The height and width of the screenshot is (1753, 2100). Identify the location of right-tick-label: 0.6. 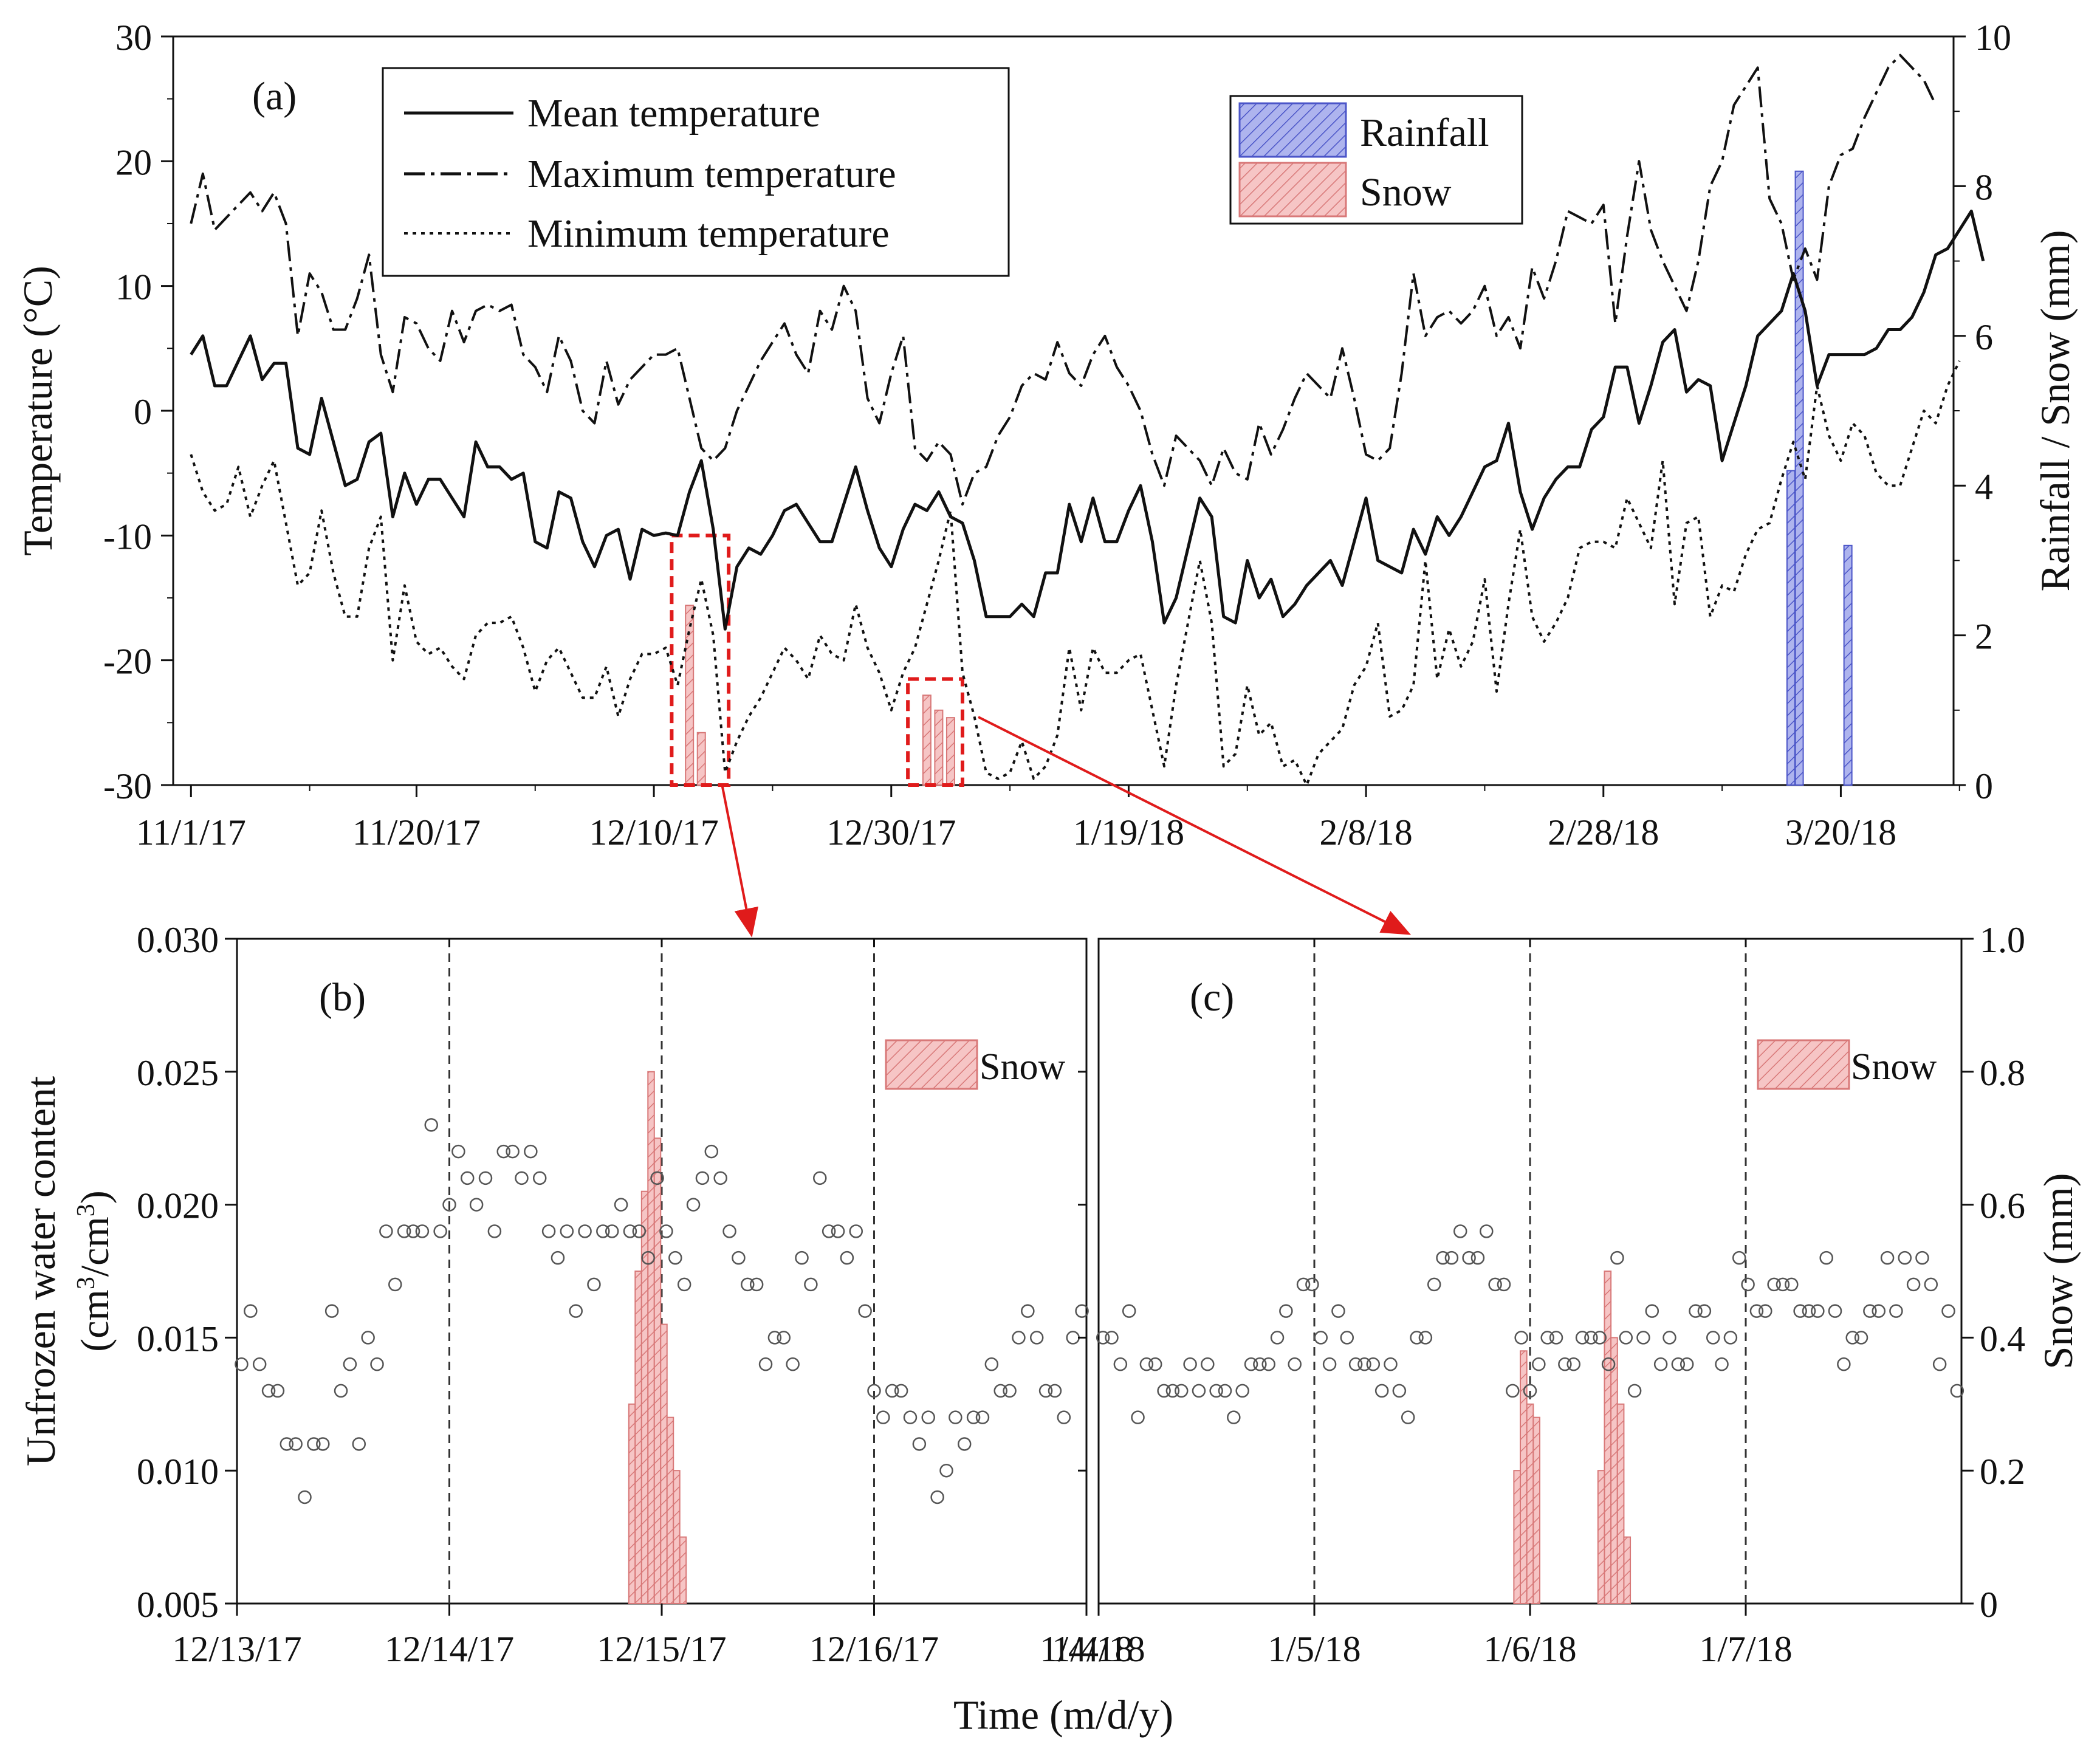
(2002, 1206).